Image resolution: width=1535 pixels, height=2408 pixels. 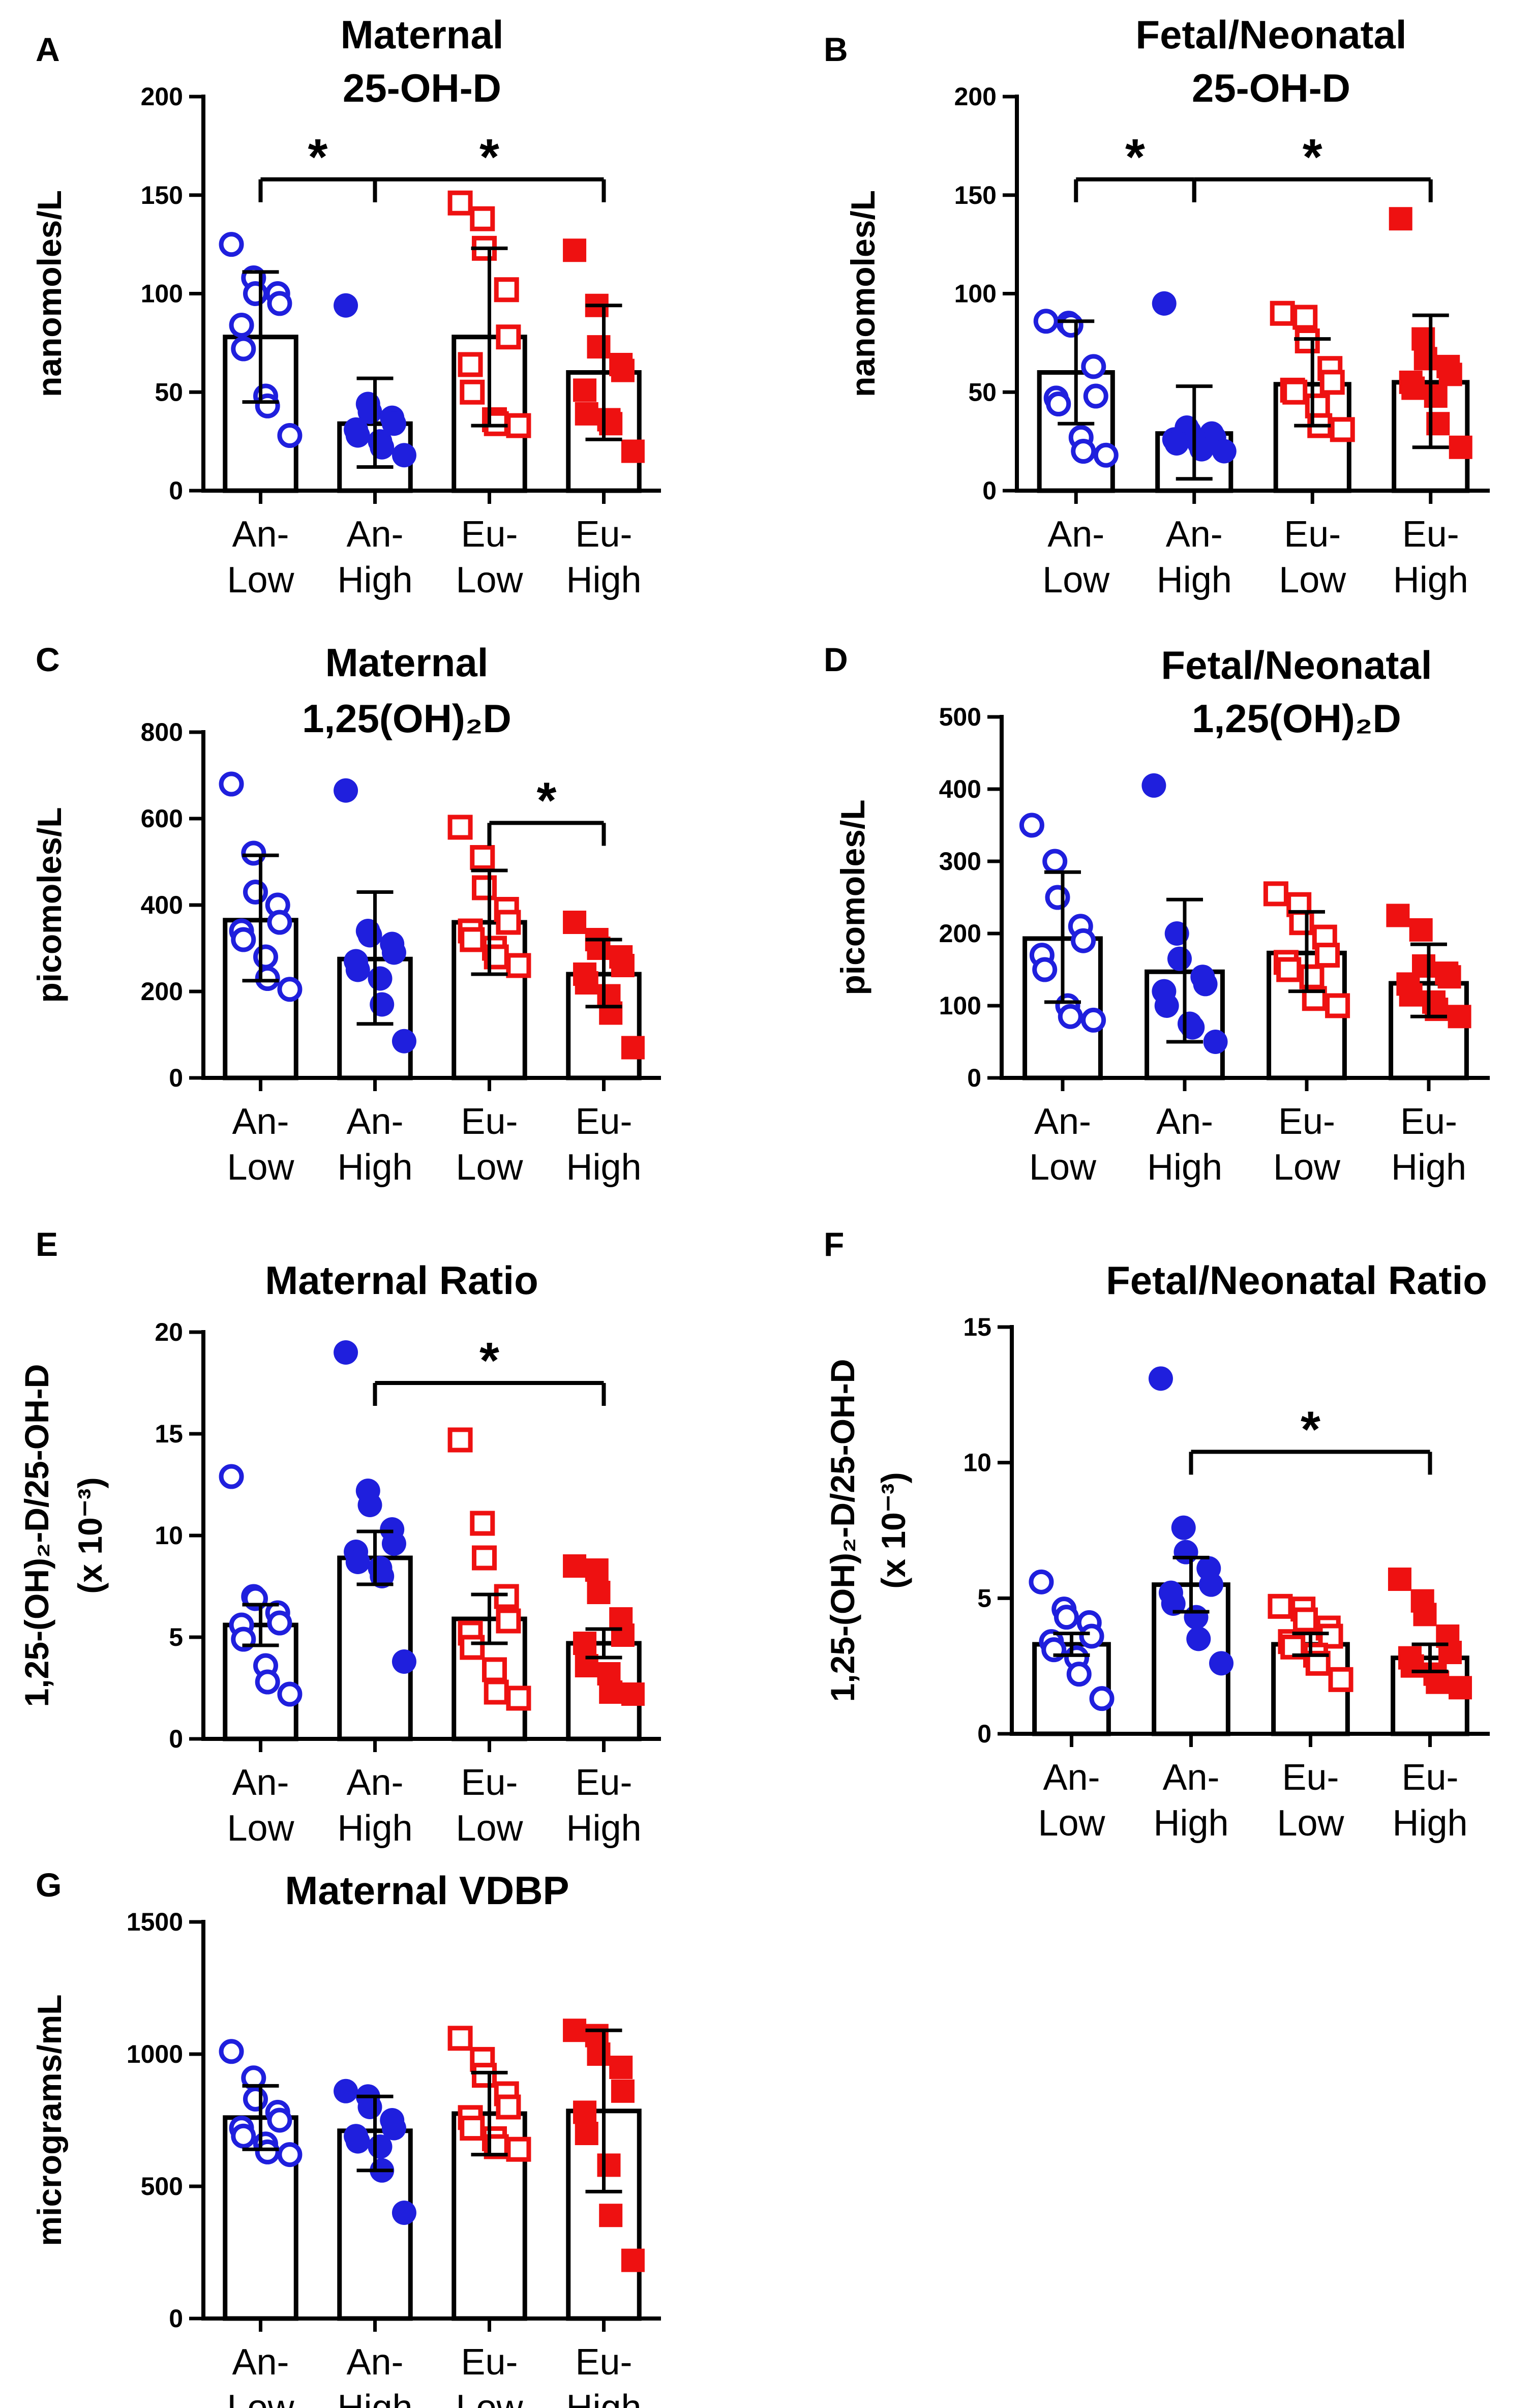 What do you see at coordinates (169, 1434) in the screenshot?
I see `y-tick-label: 15` at bounding box center [169, 1434].